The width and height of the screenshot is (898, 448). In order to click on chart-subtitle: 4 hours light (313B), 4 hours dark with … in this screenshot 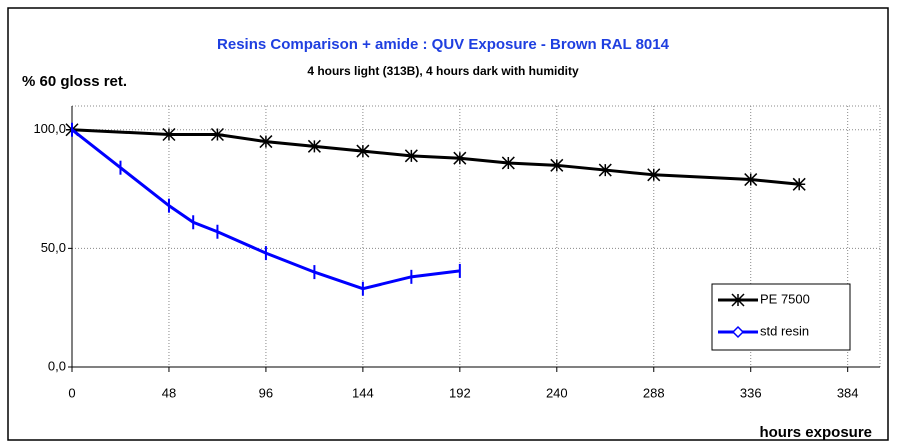, I will do `click(443, 71)`.